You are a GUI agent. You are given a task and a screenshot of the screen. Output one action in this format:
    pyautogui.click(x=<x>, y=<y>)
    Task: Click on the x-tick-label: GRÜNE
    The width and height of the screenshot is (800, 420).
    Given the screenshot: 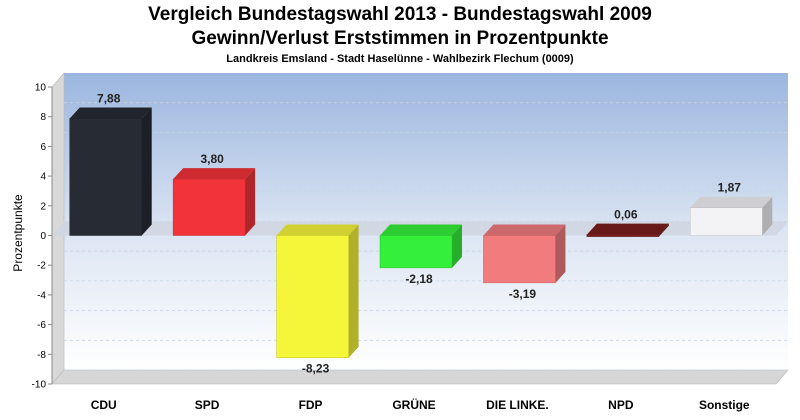 What is the action you would take?
    pyautogui.click(x=413, y=404)
    